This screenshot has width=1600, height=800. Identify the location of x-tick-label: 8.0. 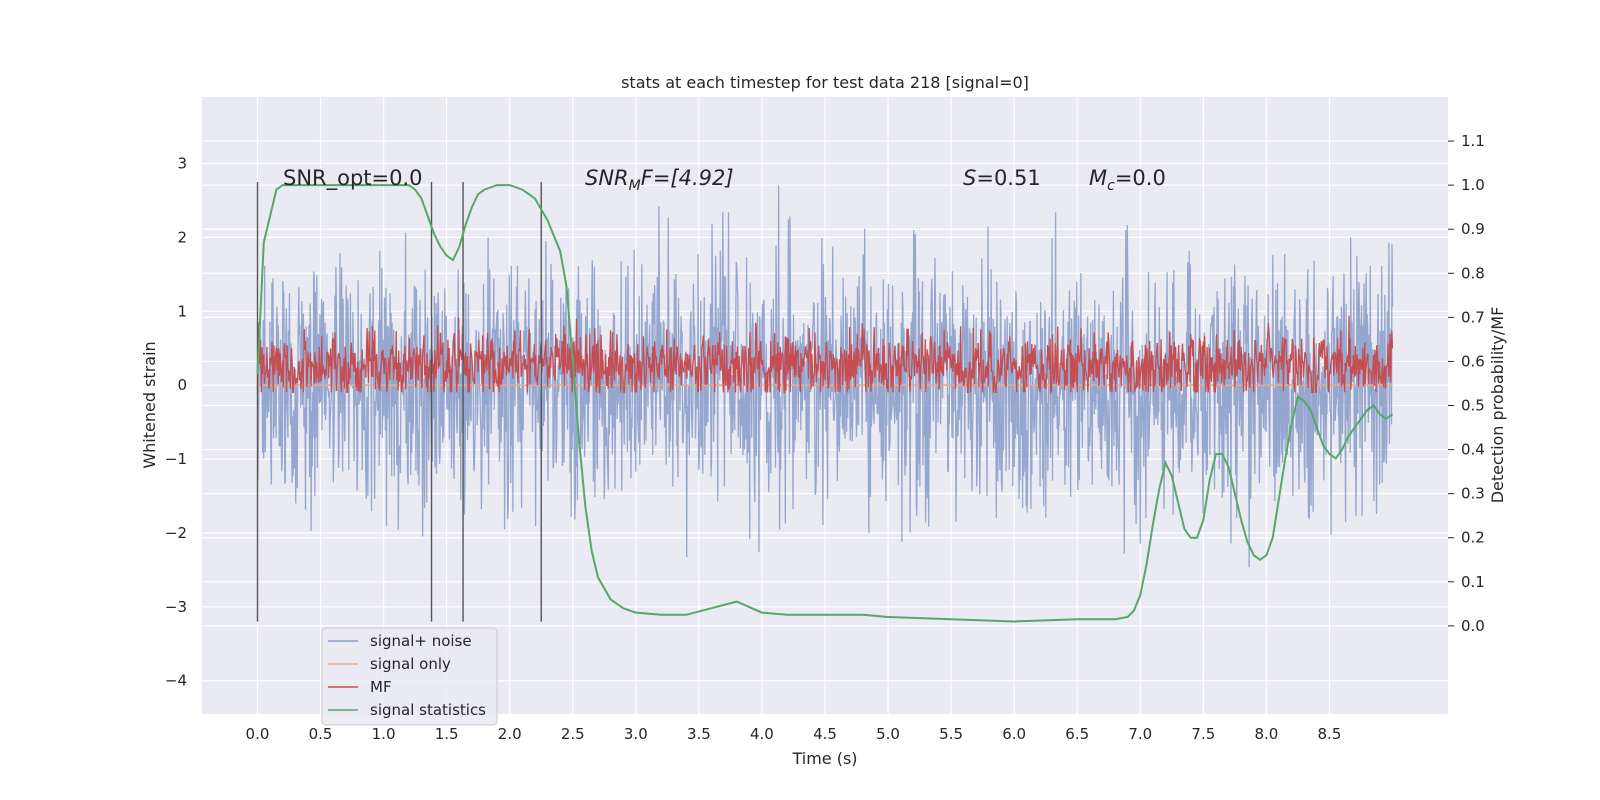
(1266, 734).